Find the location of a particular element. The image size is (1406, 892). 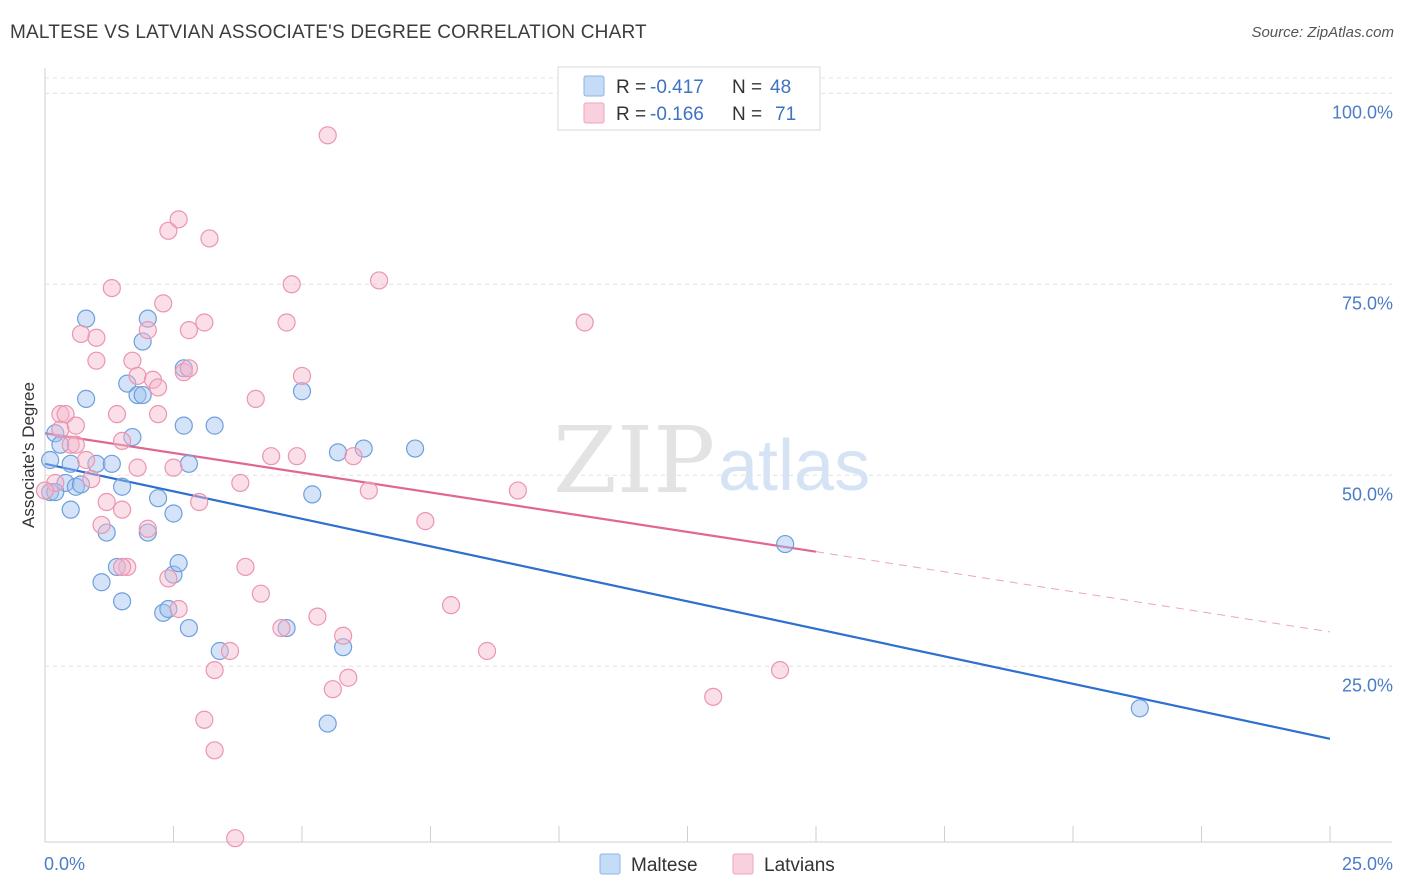

watermark-atlas: atlas is located at coordinates (794, 466).